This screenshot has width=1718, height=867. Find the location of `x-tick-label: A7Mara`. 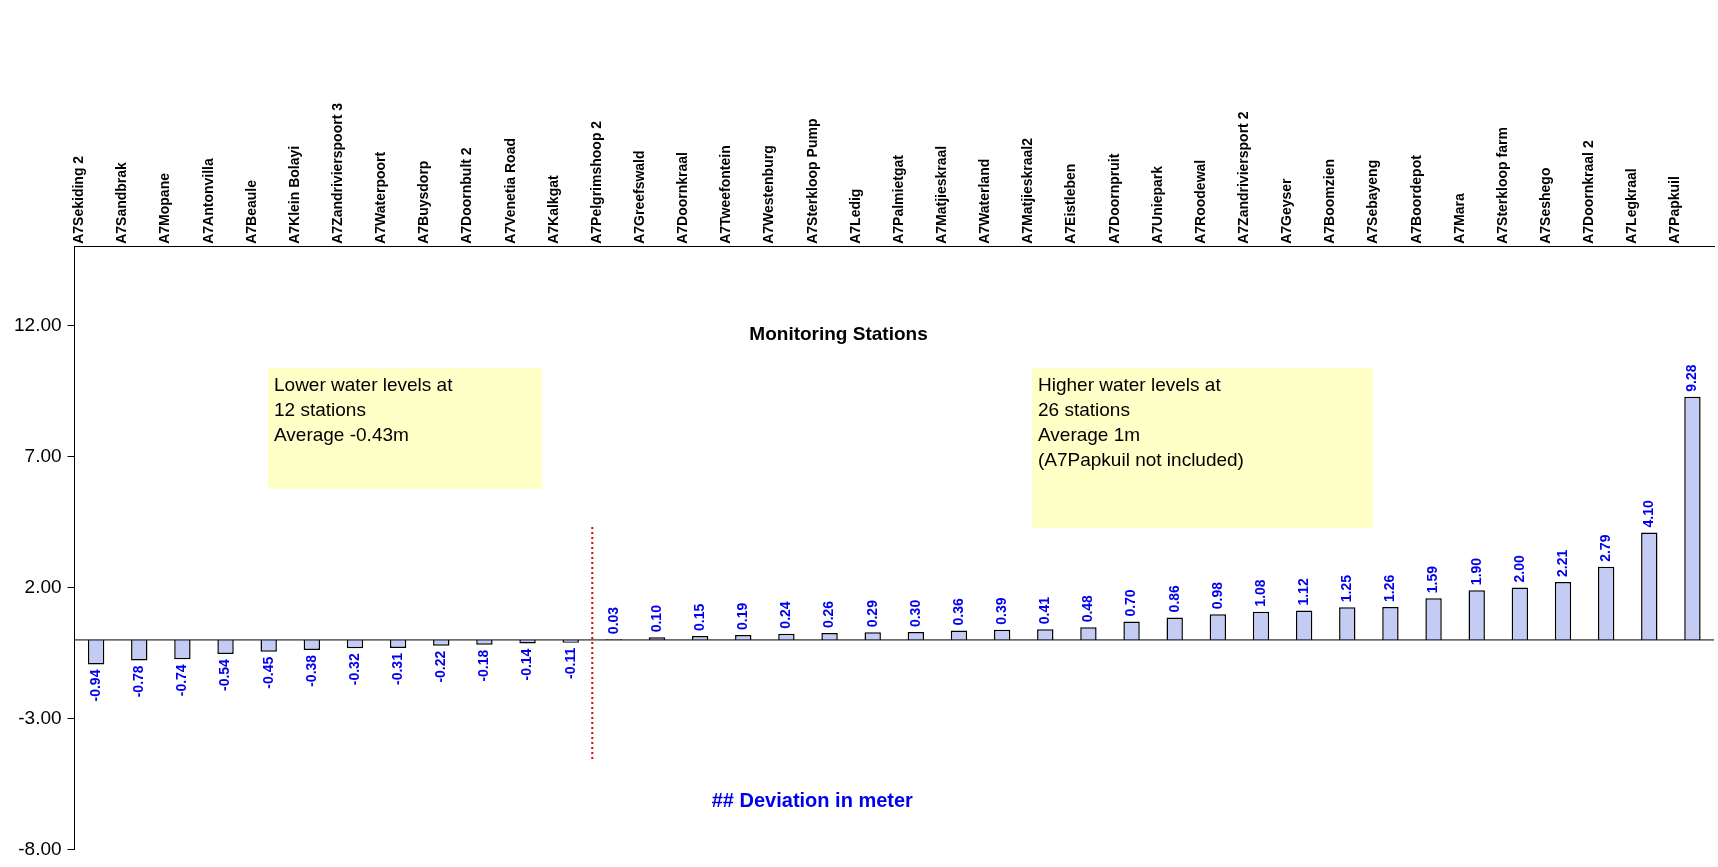

x-tick-label: A7Mara is located at coordinates (1458, 218).